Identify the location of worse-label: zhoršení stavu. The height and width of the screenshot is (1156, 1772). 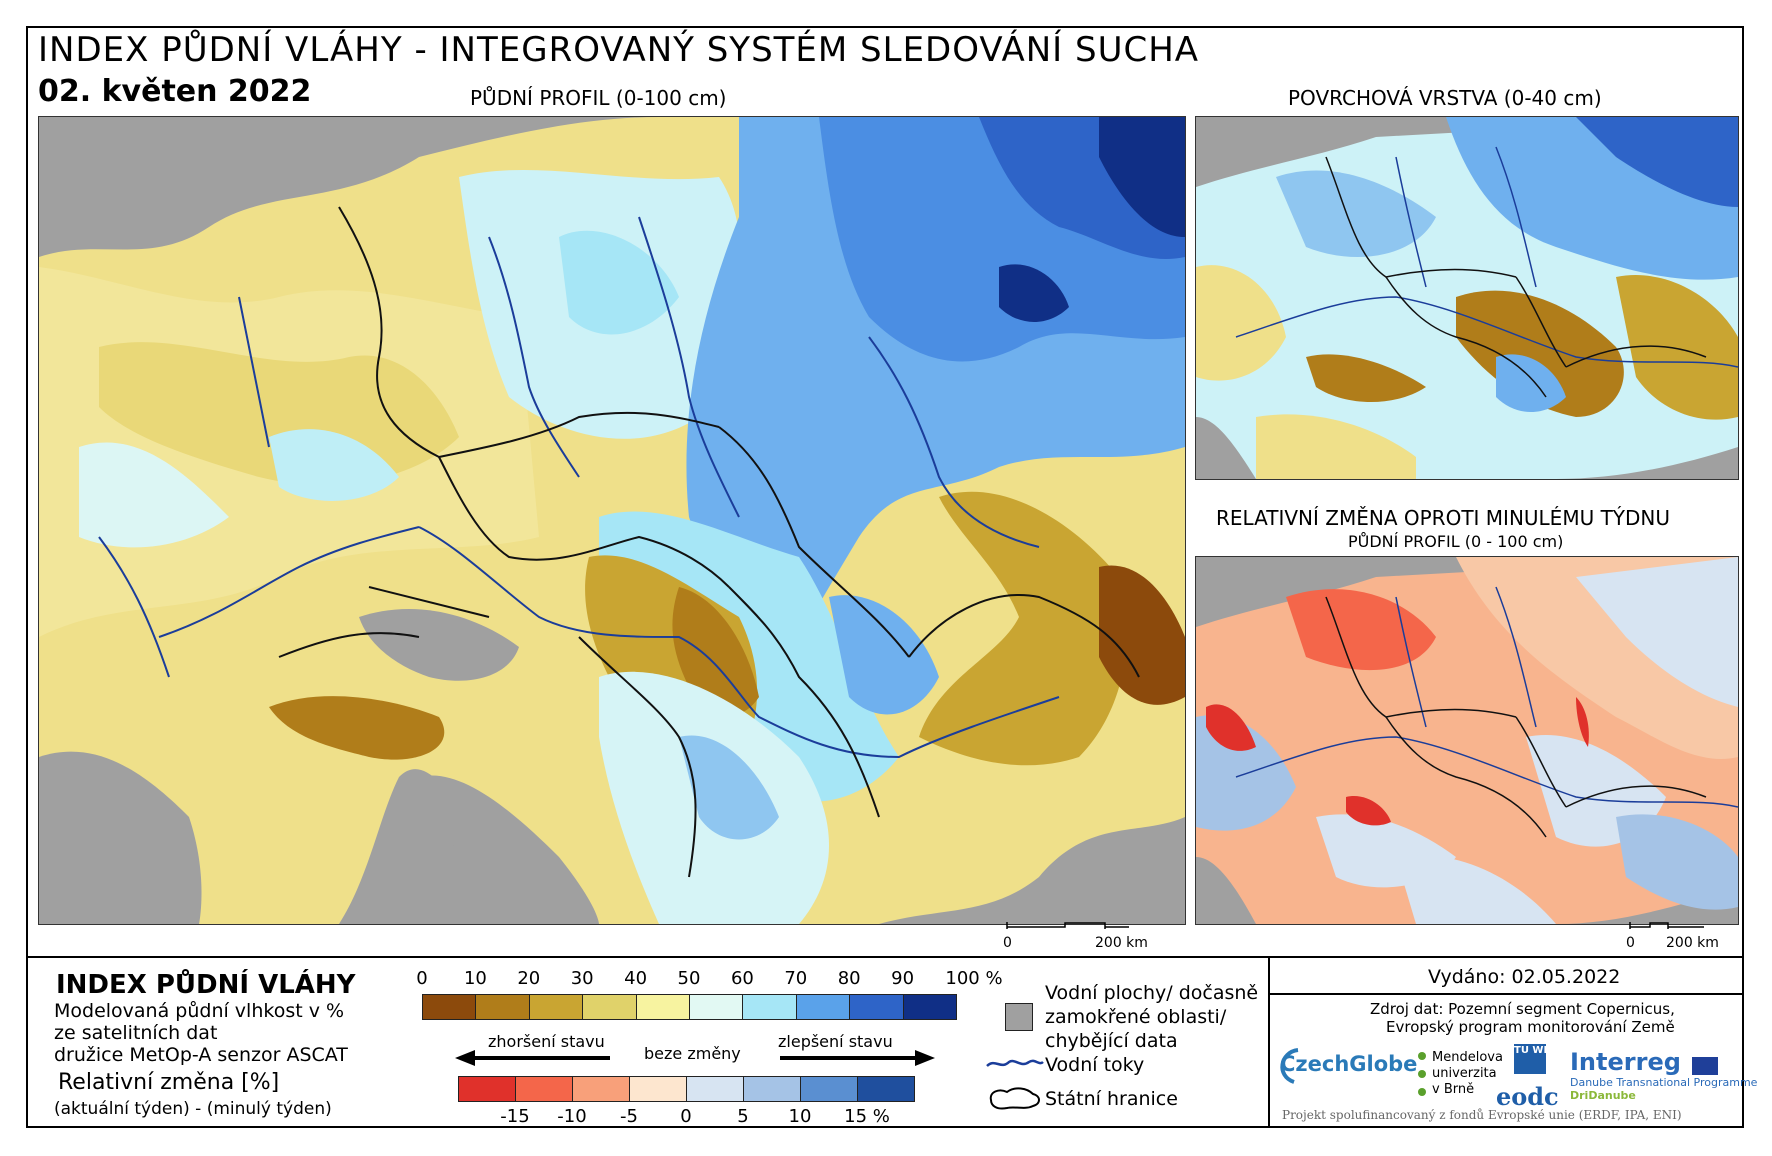
(546, 1041).